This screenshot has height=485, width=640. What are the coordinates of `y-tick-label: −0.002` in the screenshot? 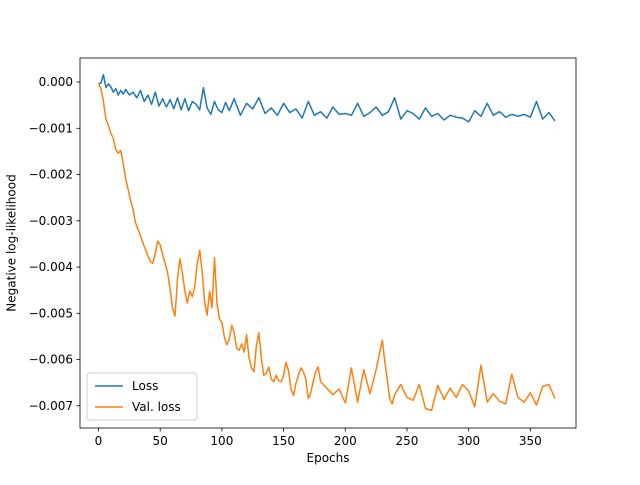 It's located at (51, 175).